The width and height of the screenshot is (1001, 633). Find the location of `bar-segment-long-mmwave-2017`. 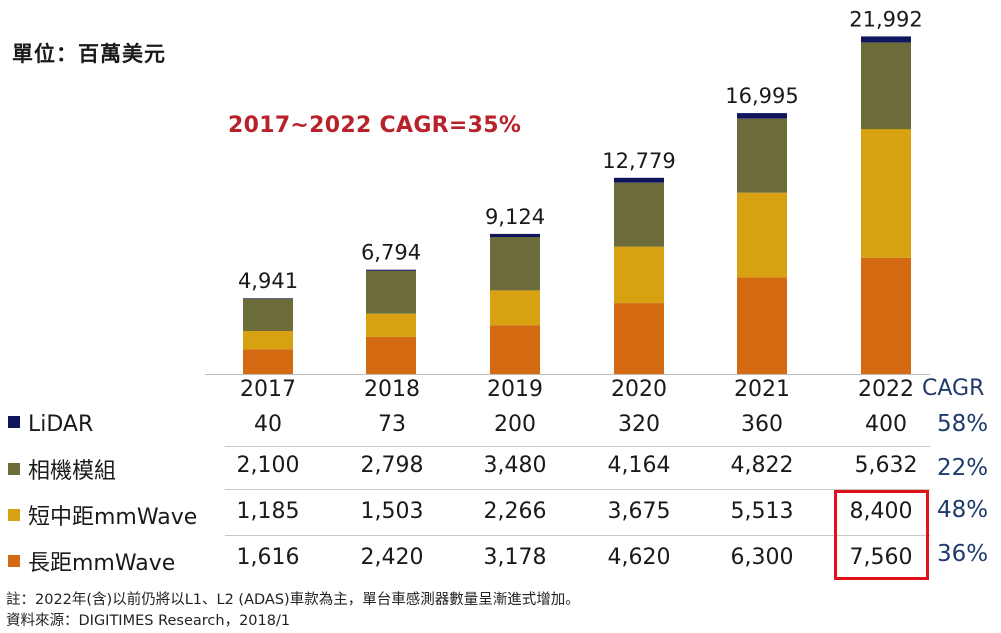

bar-segment-long-mmwave-2017 is located at coordinates (268, 361).